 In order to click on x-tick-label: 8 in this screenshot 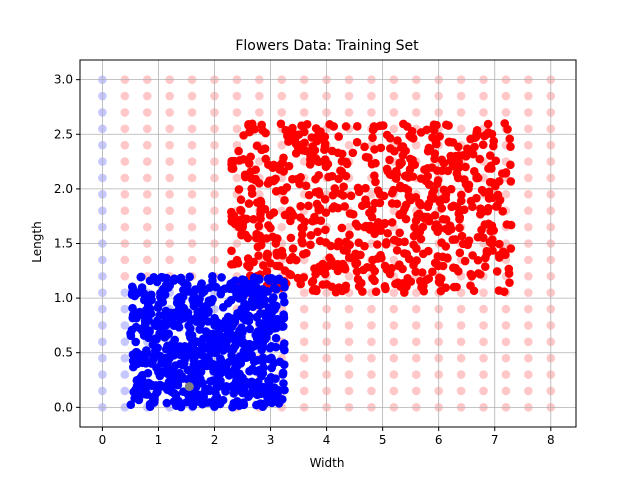, I will do `click(551, 440)`.